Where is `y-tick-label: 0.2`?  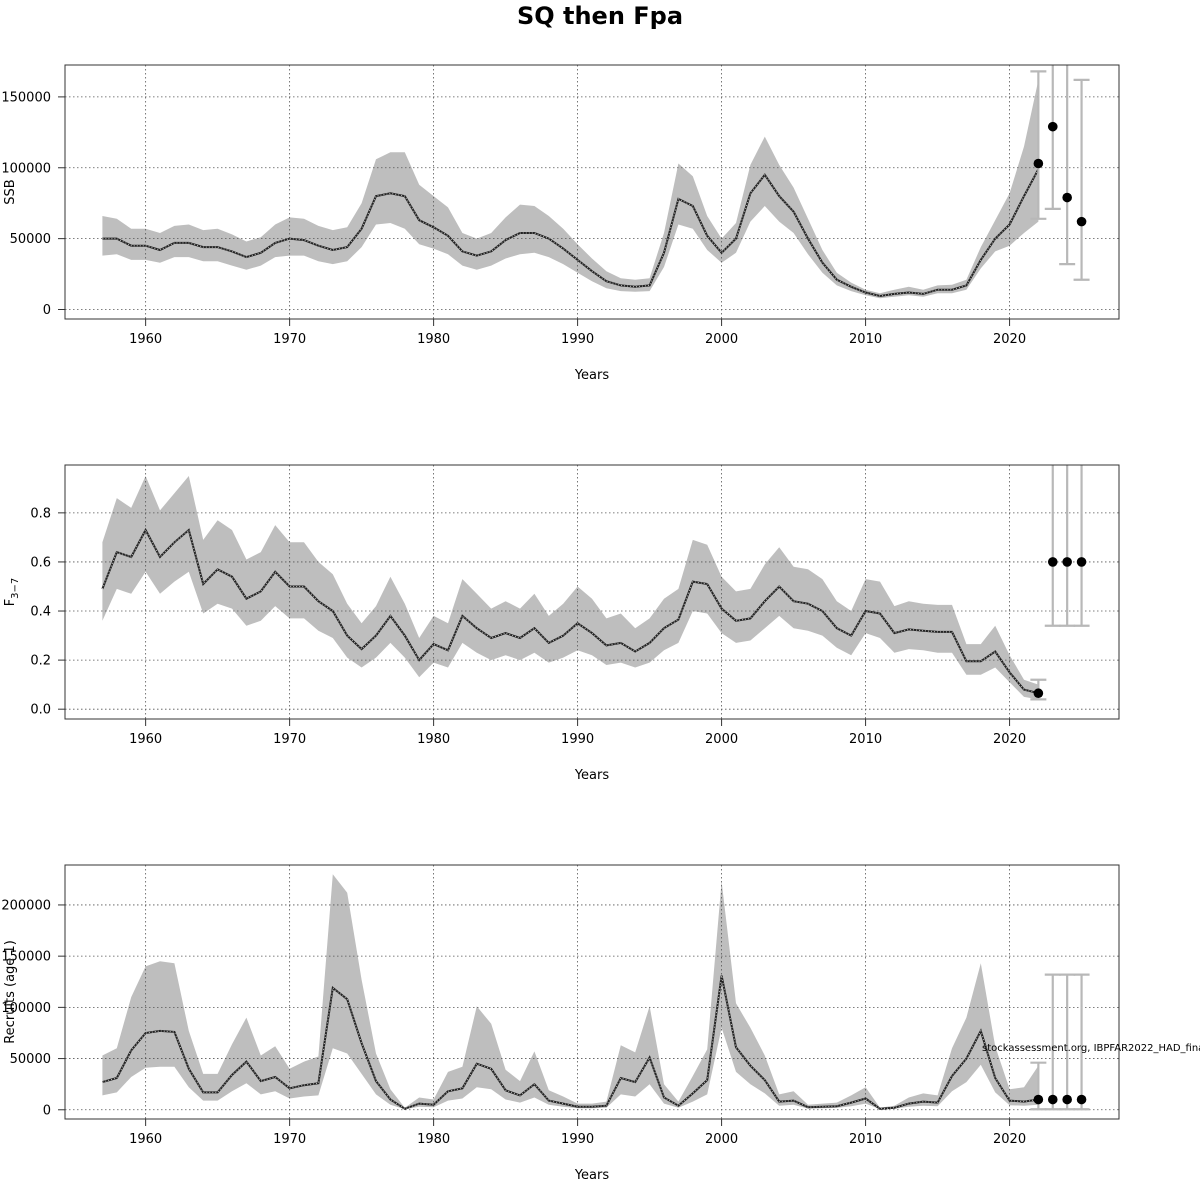
y-tick-label: 0.2 is located at coordinates (40, 661).